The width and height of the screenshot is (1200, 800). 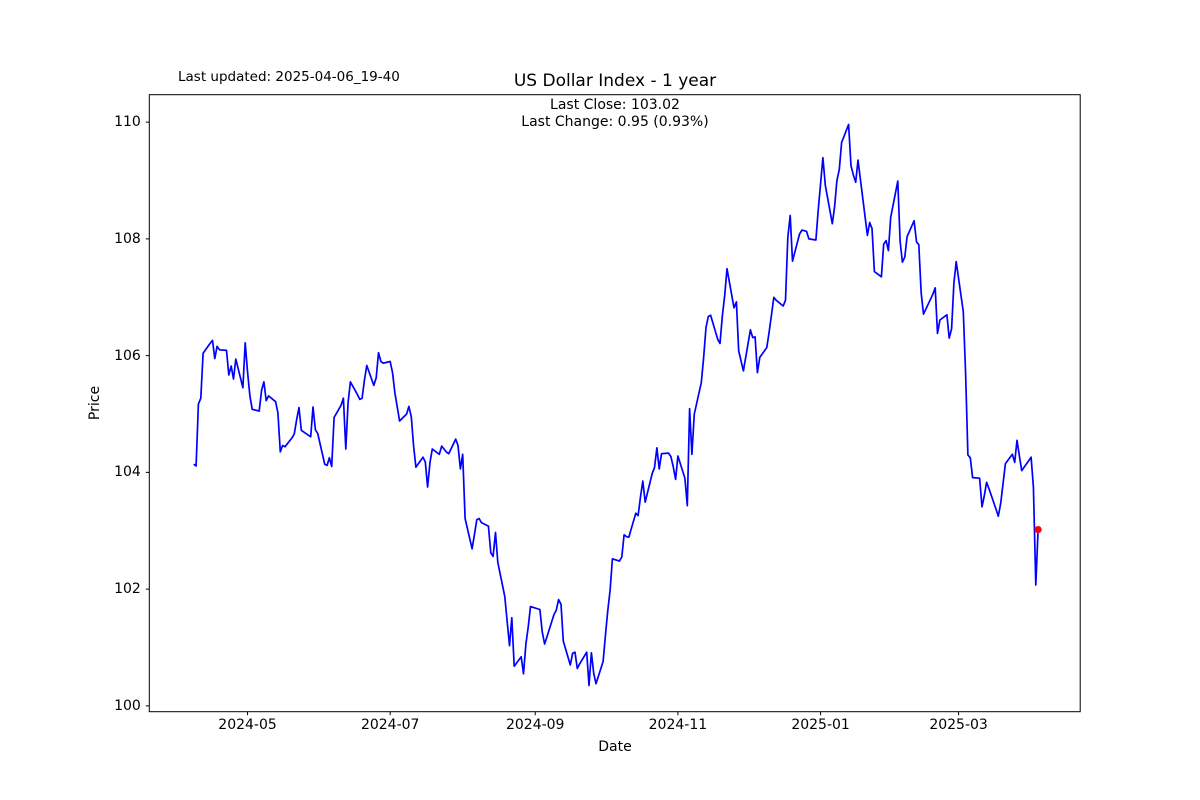 I want to click on x-tick-label: 2024-09, so click(x=535, y=725).